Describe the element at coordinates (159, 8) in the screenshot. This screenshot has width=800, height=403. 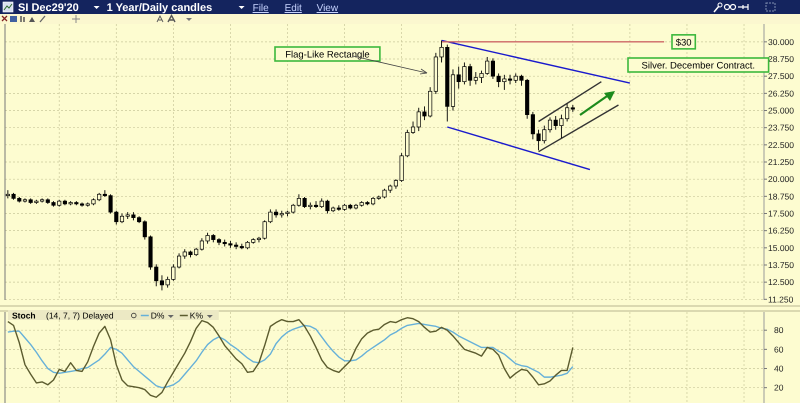
I see `chart-subtitle: 1 Year/Daily candles` at that location.